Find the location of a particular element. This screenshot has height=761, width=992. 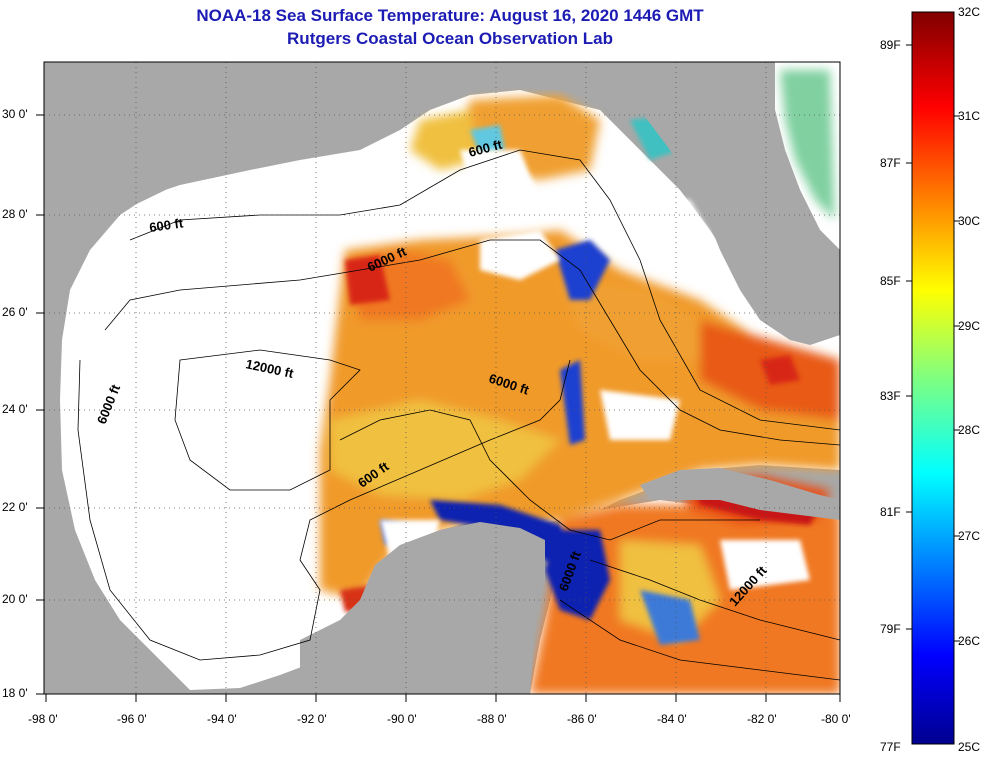

colorbar-celsius-label: 29C is located at coordinates (969, 326).